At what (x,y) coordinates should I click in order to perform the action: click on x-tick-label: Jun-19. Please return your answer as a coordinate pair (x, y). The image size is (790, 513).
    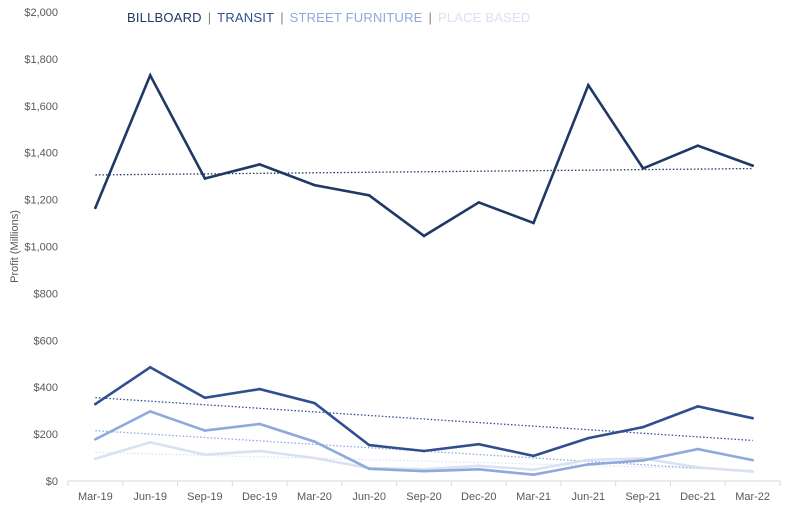
    Looking at the image, I should click on (150, 497).